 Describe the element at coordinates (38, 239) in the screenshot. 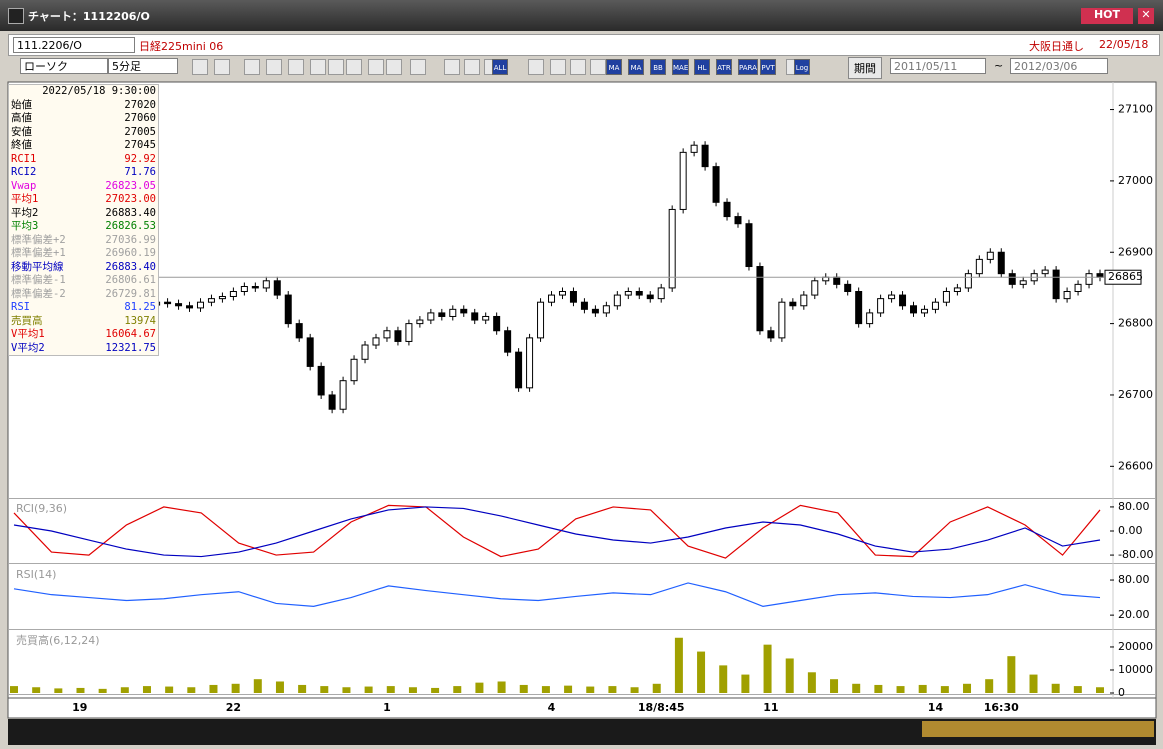

I see `info-label: 標準偏差+2` at that location.